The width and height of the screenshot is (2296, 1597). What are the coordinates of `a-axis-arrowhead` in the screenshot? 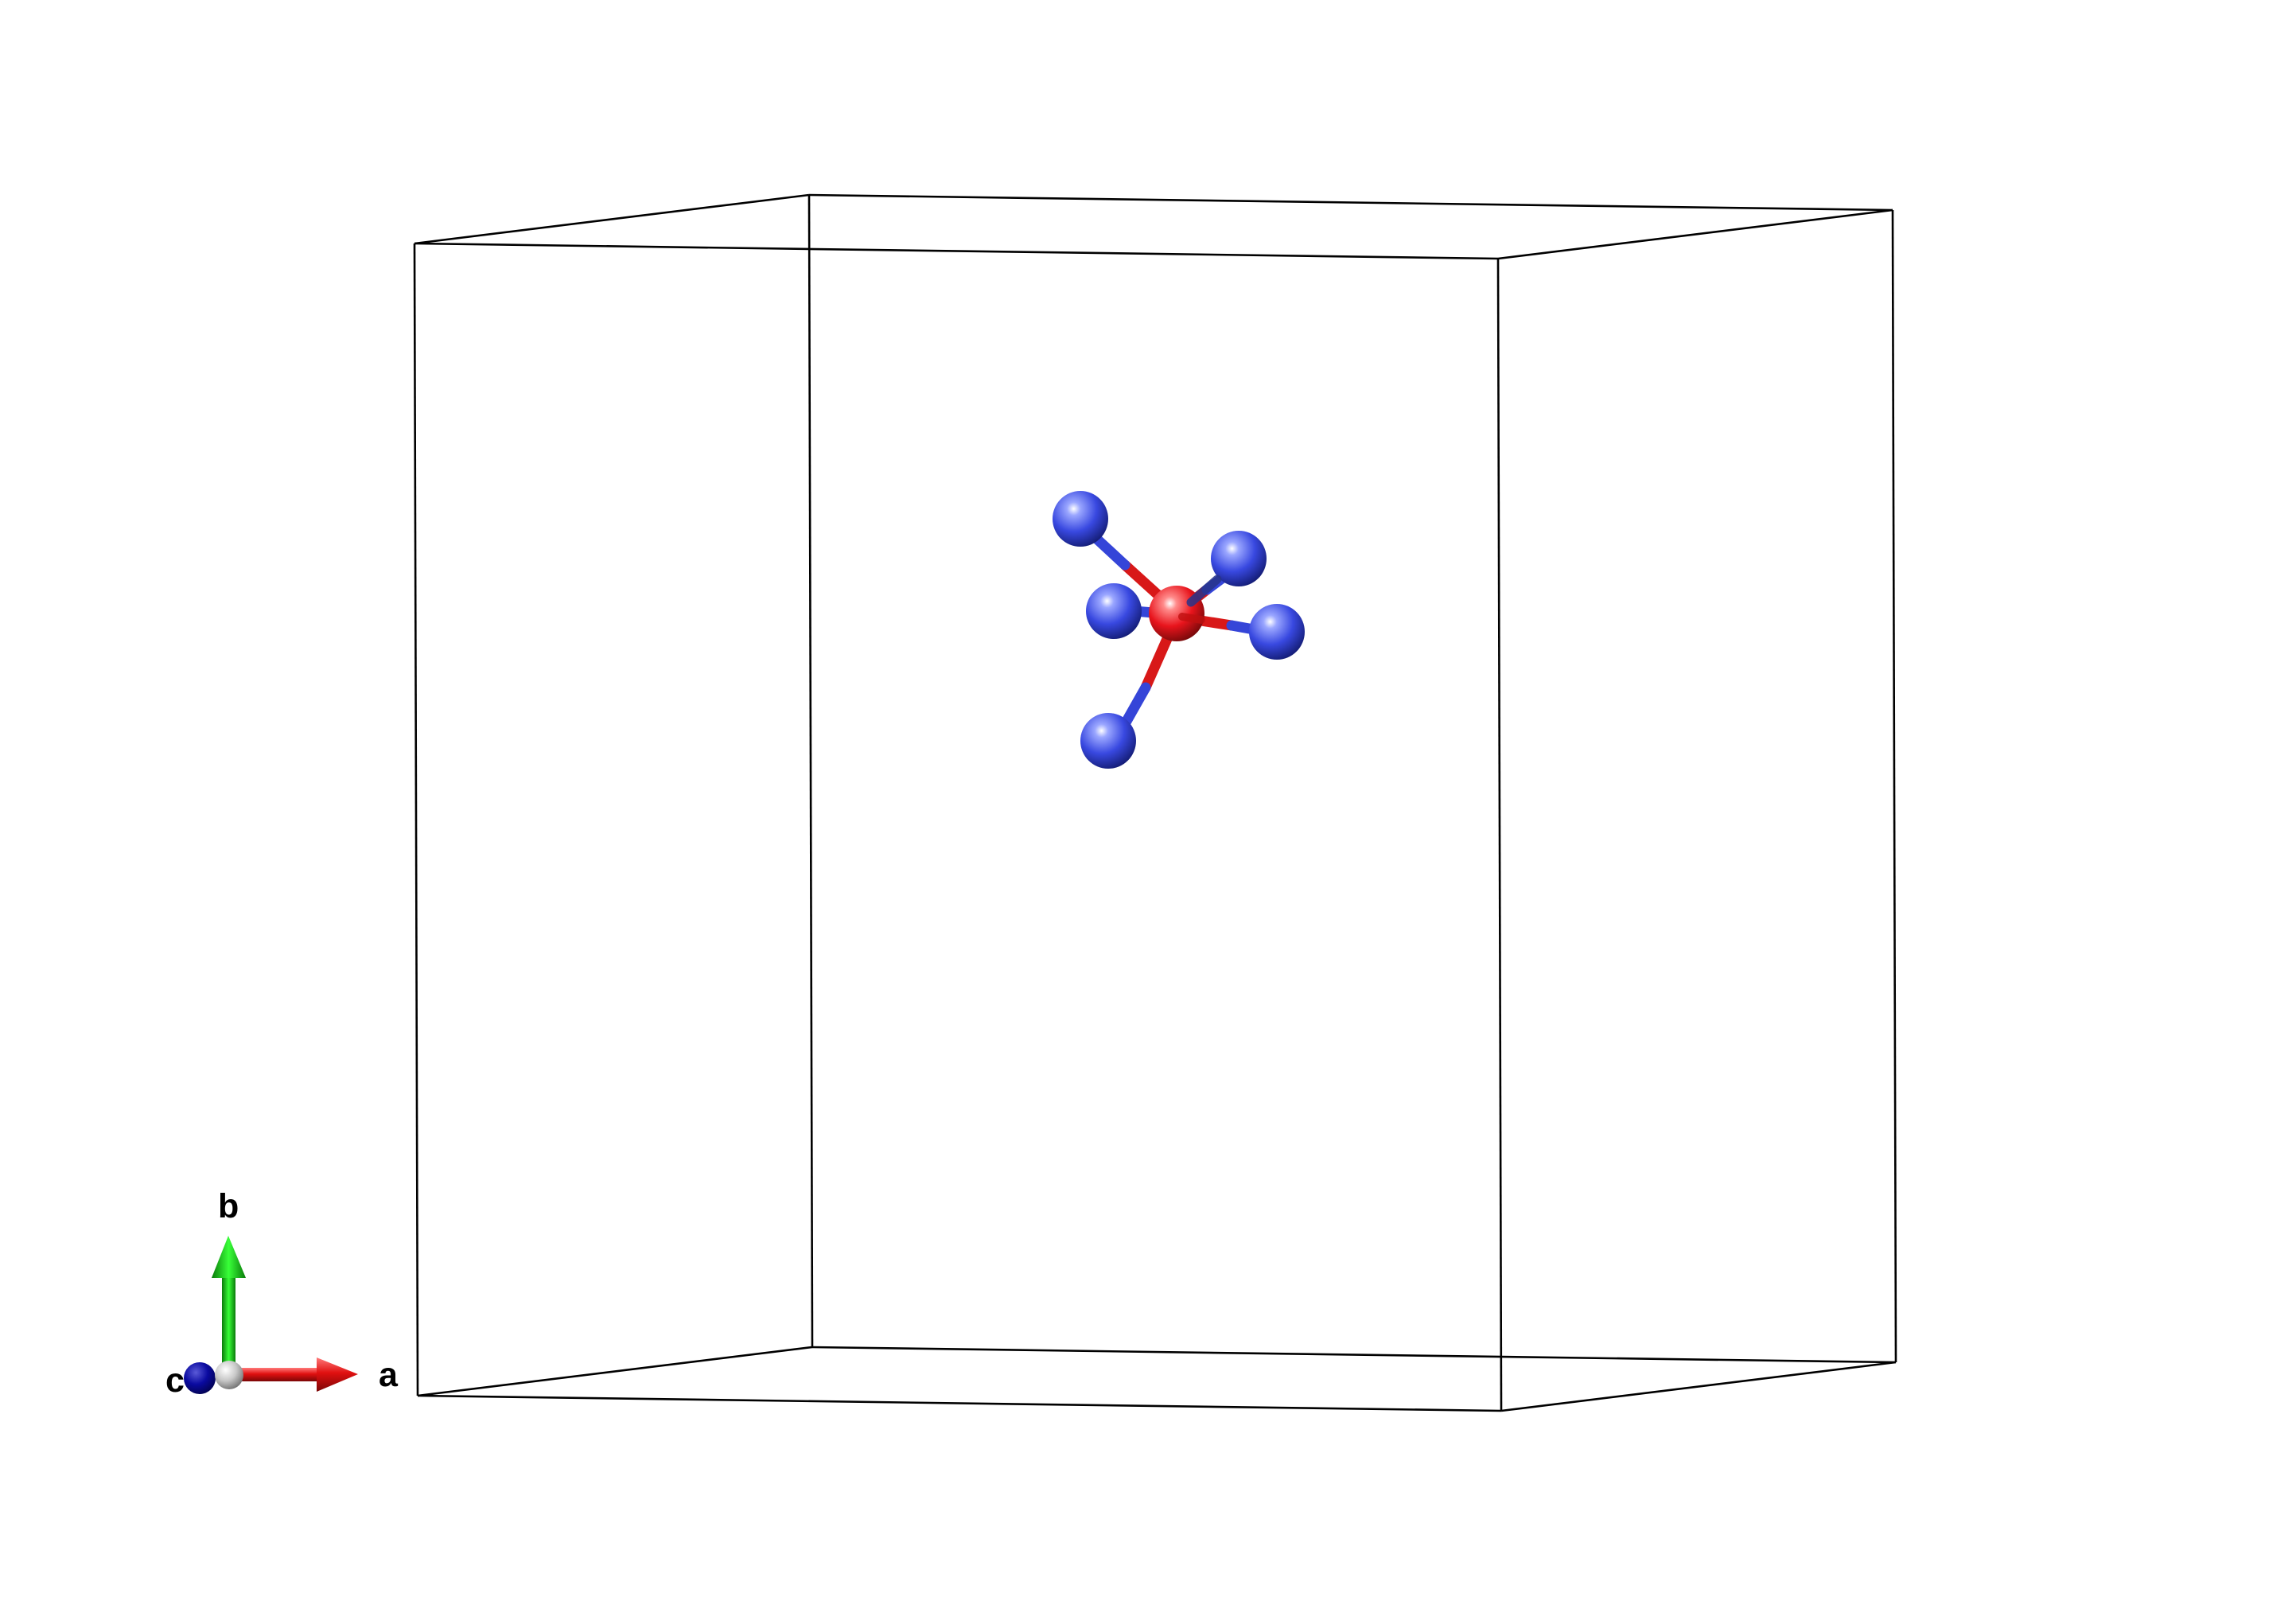 It's located at (337, 1374).